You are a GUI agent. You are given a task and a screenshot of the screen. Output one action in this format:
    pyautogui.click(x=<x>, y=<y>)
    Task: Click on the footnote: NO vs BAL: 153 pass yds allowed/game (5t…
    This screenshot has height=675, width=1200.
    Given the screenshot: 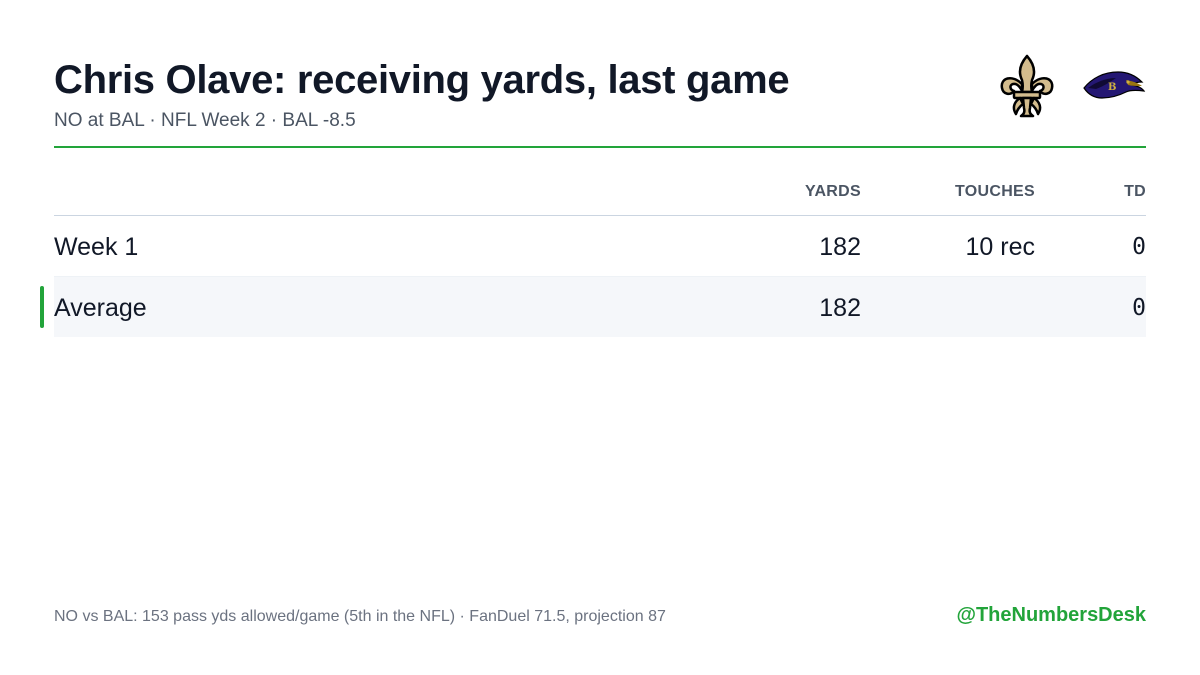 What is the action you would take?
    pyautogui.click(x=360, y=616)
    